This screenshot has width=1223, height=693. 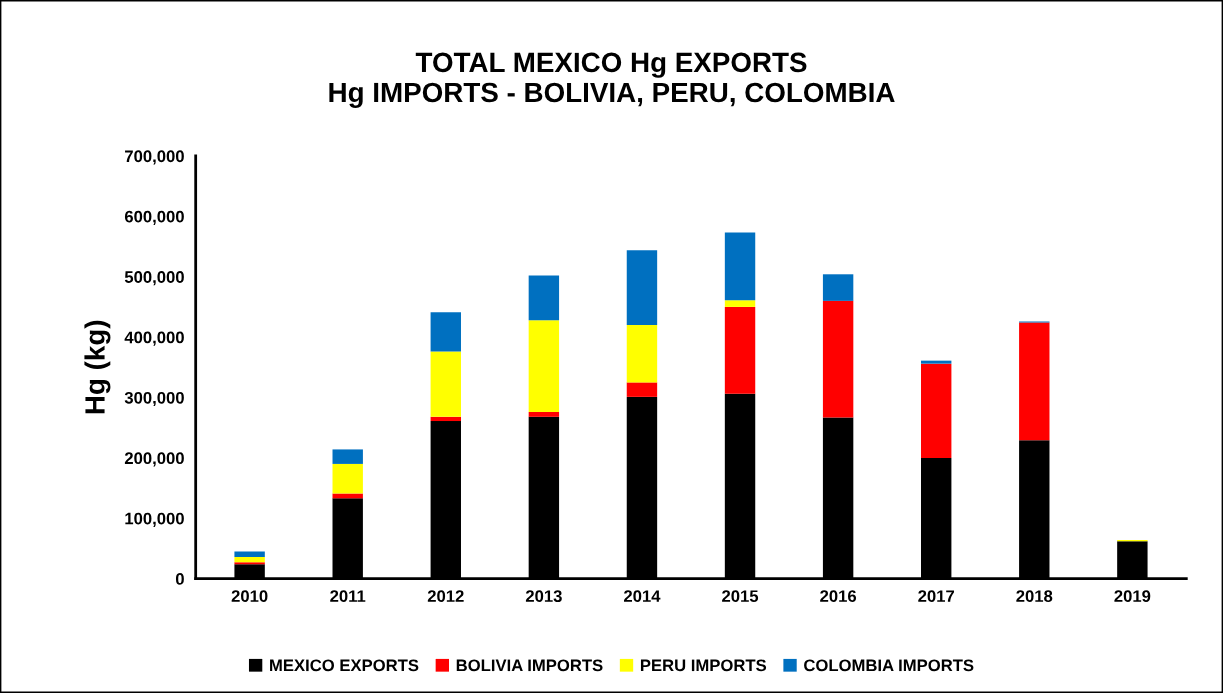 What do you see at coordinates (445, 596) in the screenshot?
I see `x-tick-label: 2012` at bounding box center [445, 596].